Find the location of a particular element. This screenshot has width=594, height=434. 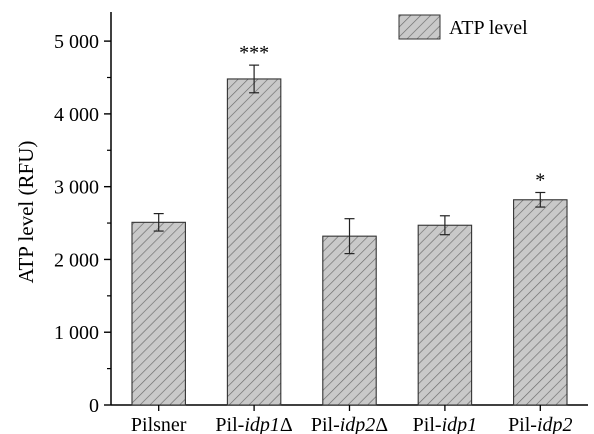

legend-label: ATP level is located at coordinates (488, 28).